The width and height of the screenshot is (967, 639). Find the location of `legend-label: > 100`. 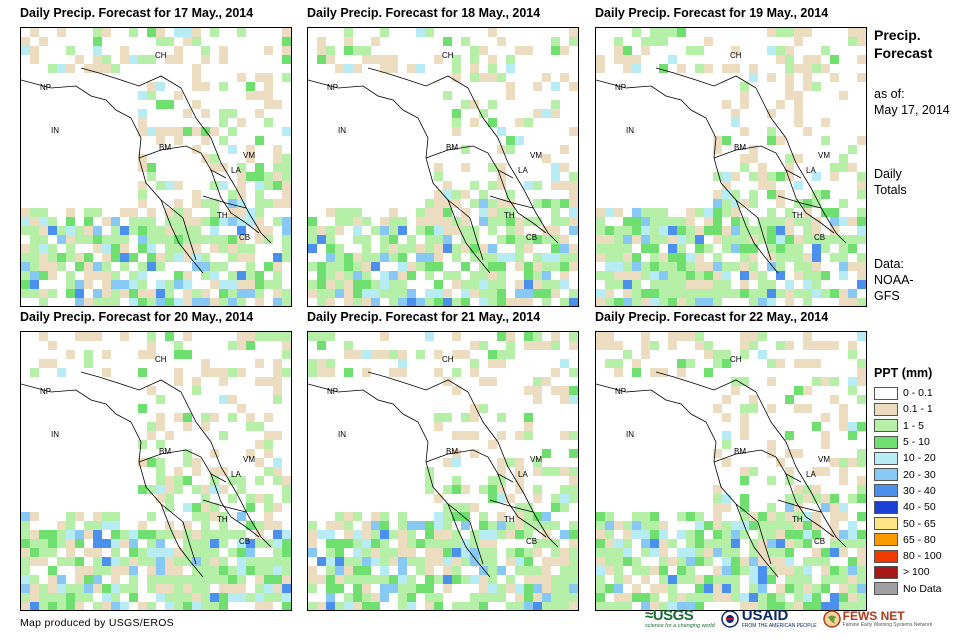

legend-label: > 100 is located at coordinates (916, 572).